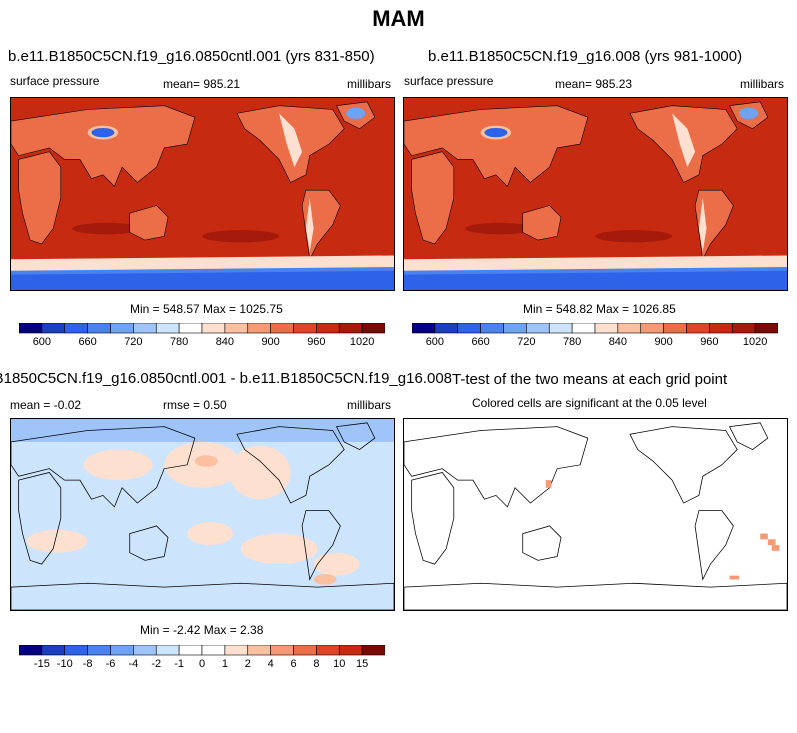 This screenshot has width=797, height=733. I want to click on panel1-colorbar: 600 660 720 780 840 900 960 1020, so click(202, 338).